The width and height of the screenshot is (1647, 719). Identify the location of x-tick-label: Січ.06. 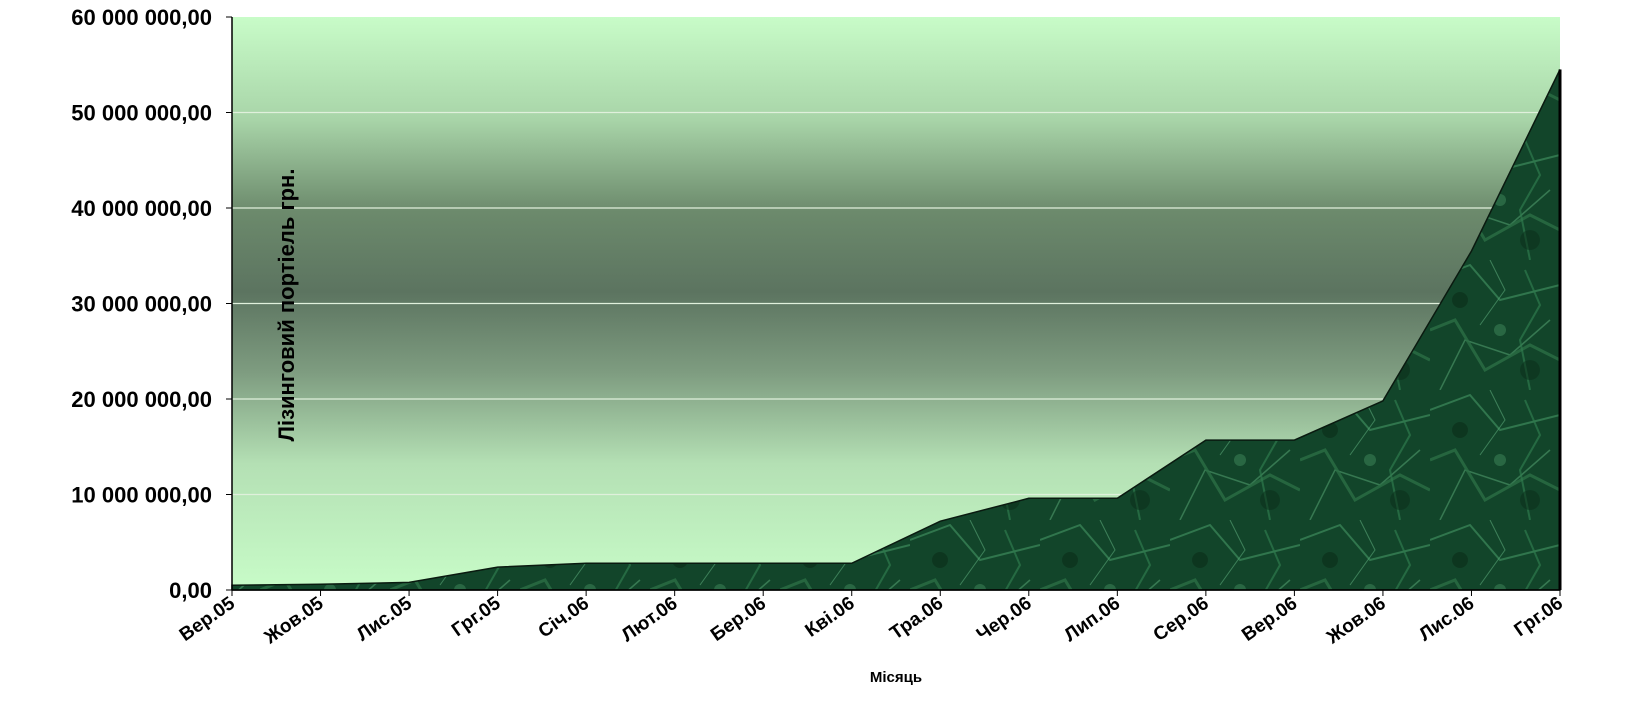
(564, 618).